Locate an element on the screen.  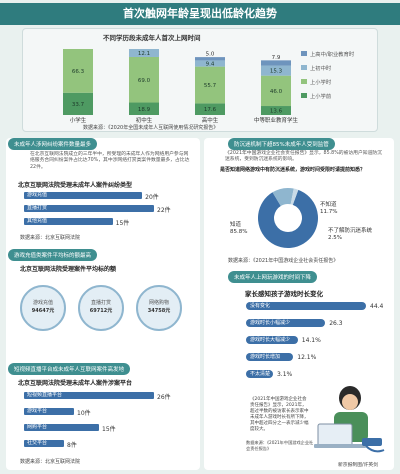
case-type-bar: 其他充值 is located at coordinates (68, 221).